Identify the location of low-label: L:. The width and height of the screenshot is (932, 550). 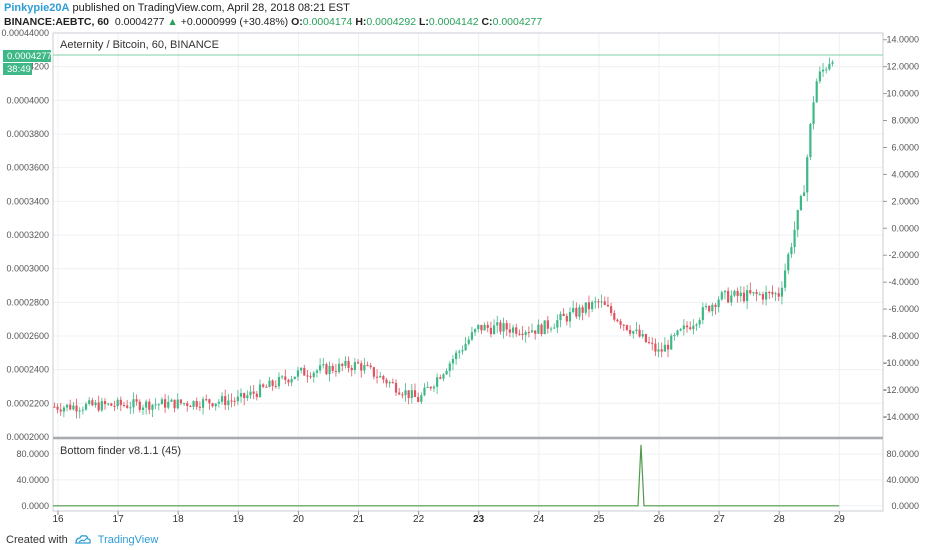
(423, 22).